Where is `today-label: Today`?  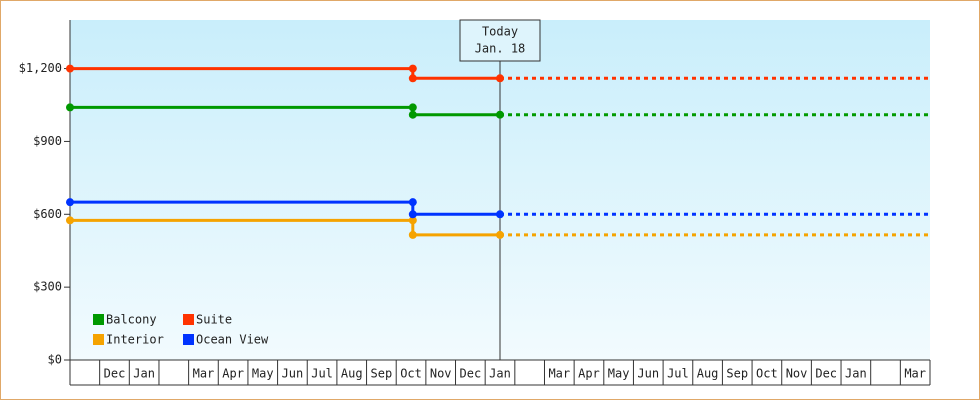 today-label: Today is located at coordinates (500, 32).